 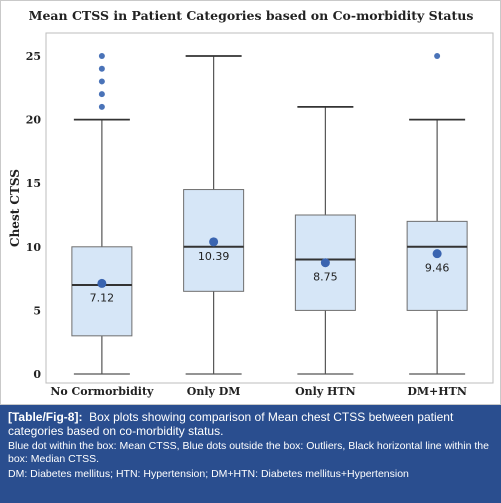 What do you see at coordinates (325, 277) in the screenshot?
I see `mean-label: 8.75` at bounding box center [325, 277].